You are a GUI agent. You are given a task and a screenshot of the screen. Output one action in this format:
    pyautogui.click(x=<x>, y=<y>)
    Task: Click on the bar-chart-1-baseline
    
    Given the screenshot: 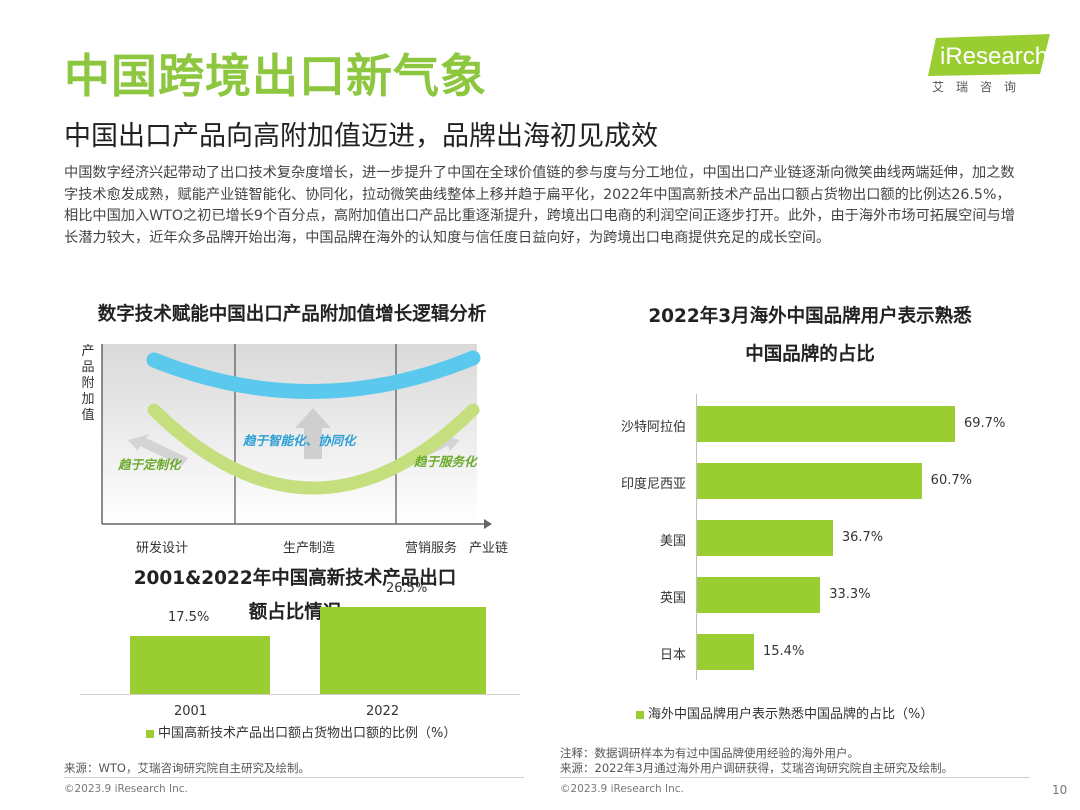 What is the action you would take?
    pyautogui.click(x=300, y=694)
    